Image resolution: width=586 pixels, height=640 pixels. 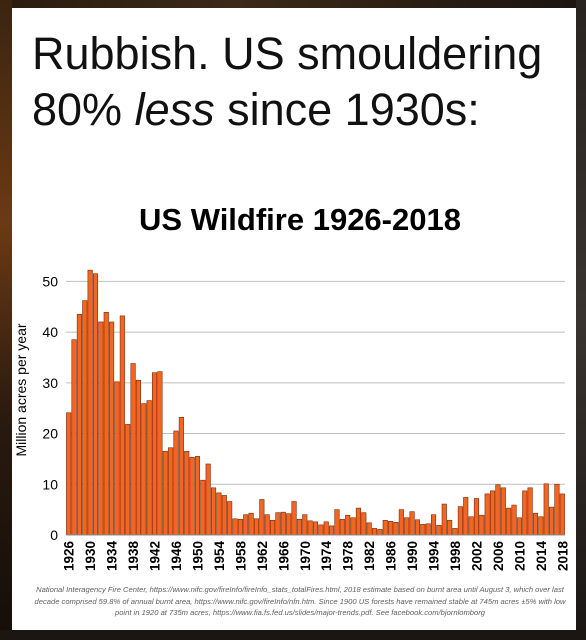 What do you see at coordinates (310, 528) in the screenshot?
I see `bar-1971` at bounding box center [310, 528].